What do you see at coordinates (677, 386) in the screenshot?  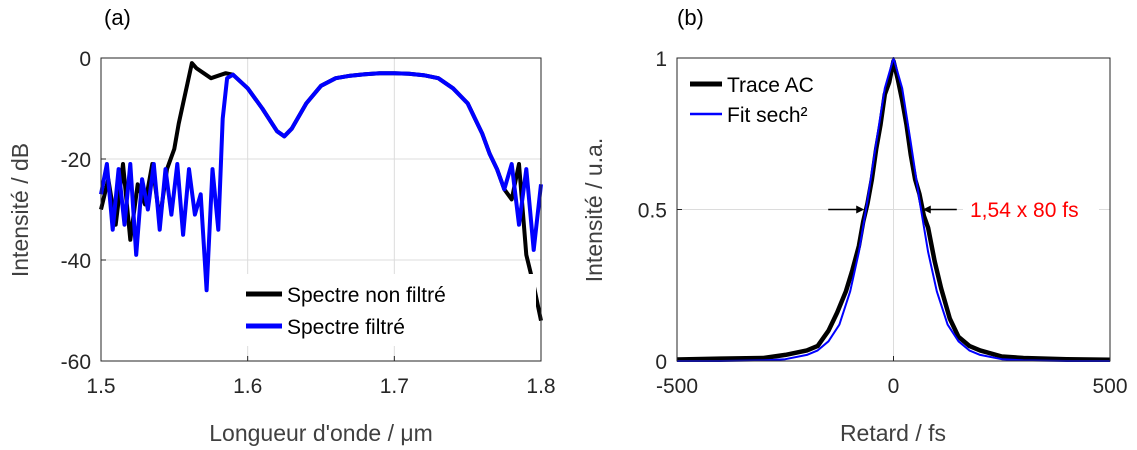 I see `x-tick-label: -500` at bounding box center [677, 386].